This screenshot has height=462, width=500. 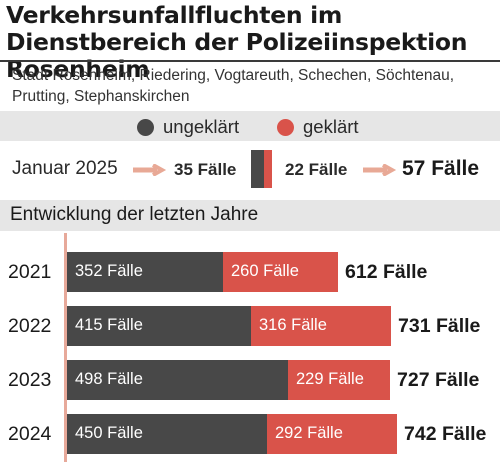 What do you see at coordinates (268, 169) in the screenshot?
I see `january-bar-solved` at bounding box center [268, 169].